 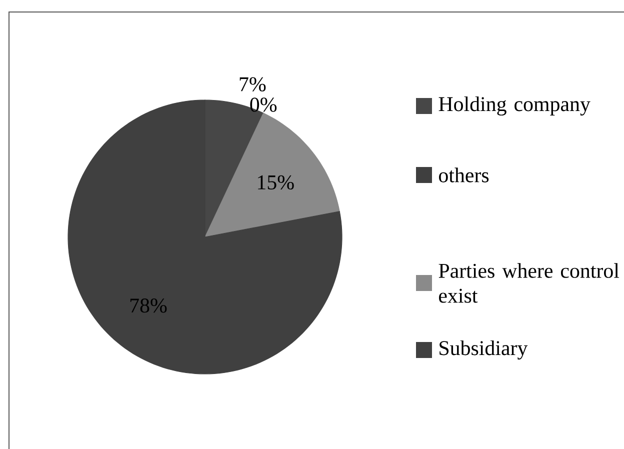 What do you see at coordinates (253, 84) in the screenshot?
I see `data-label: 7%` at bounding box center [253, 84].